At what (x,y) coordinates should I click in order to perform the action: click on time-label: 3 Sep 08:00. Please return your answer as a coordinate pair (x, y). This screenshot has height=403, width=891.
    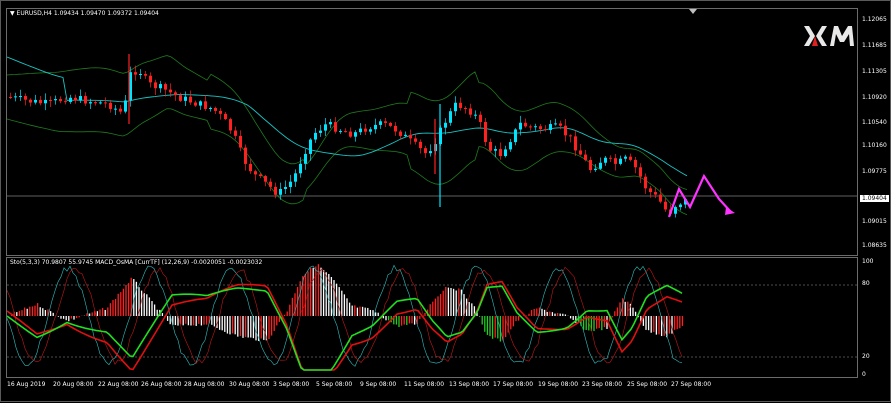
    Looking at the image, I should click on (291, 384).